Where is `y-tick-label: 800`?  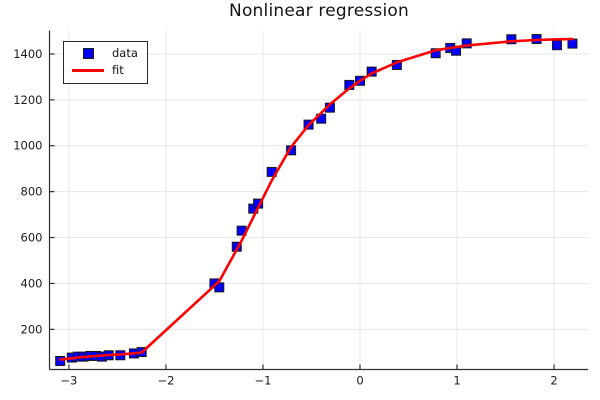 y-tick-label: 800 is located at coordinates (32, 192).